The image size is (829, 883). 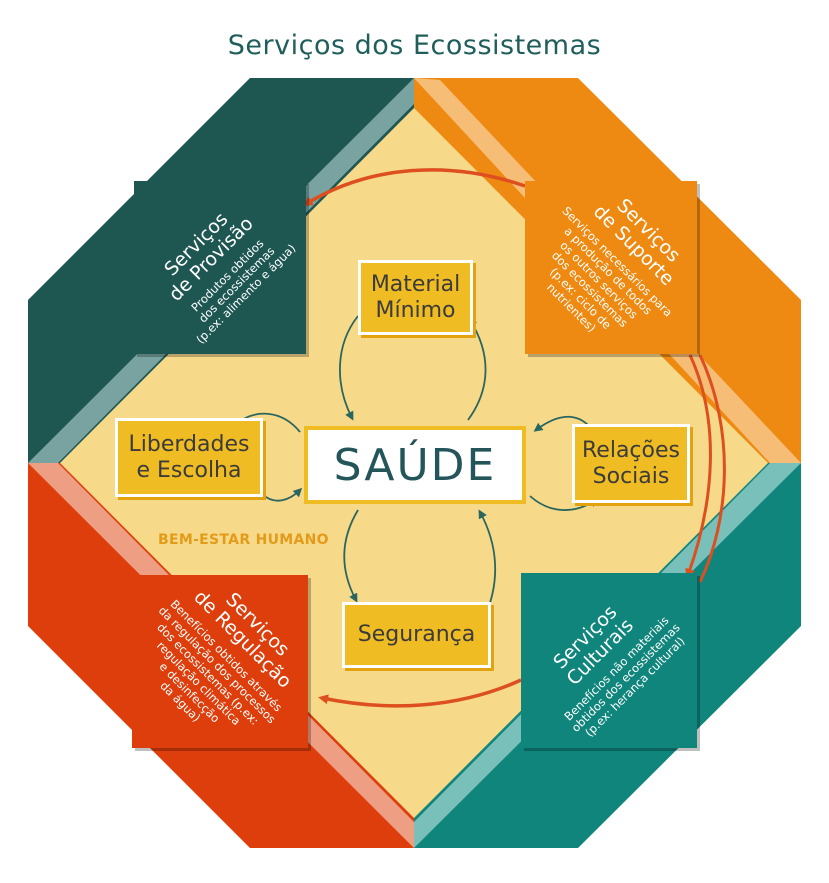 I want to click on diagram-title: Serviços dos Ecossistemas, so click(x=414, y=45).